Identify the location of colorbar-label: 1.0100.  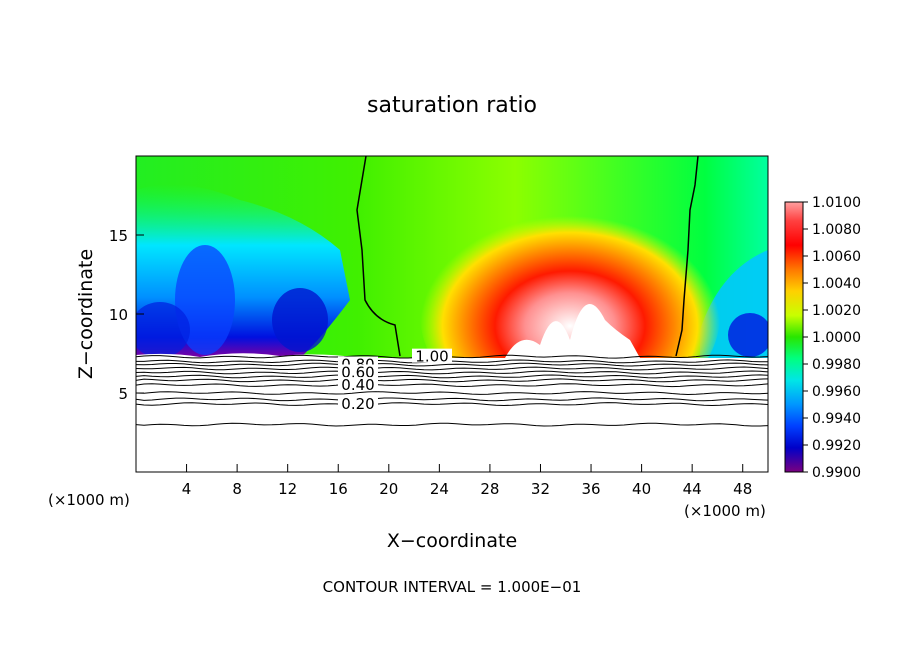
(836, 203).